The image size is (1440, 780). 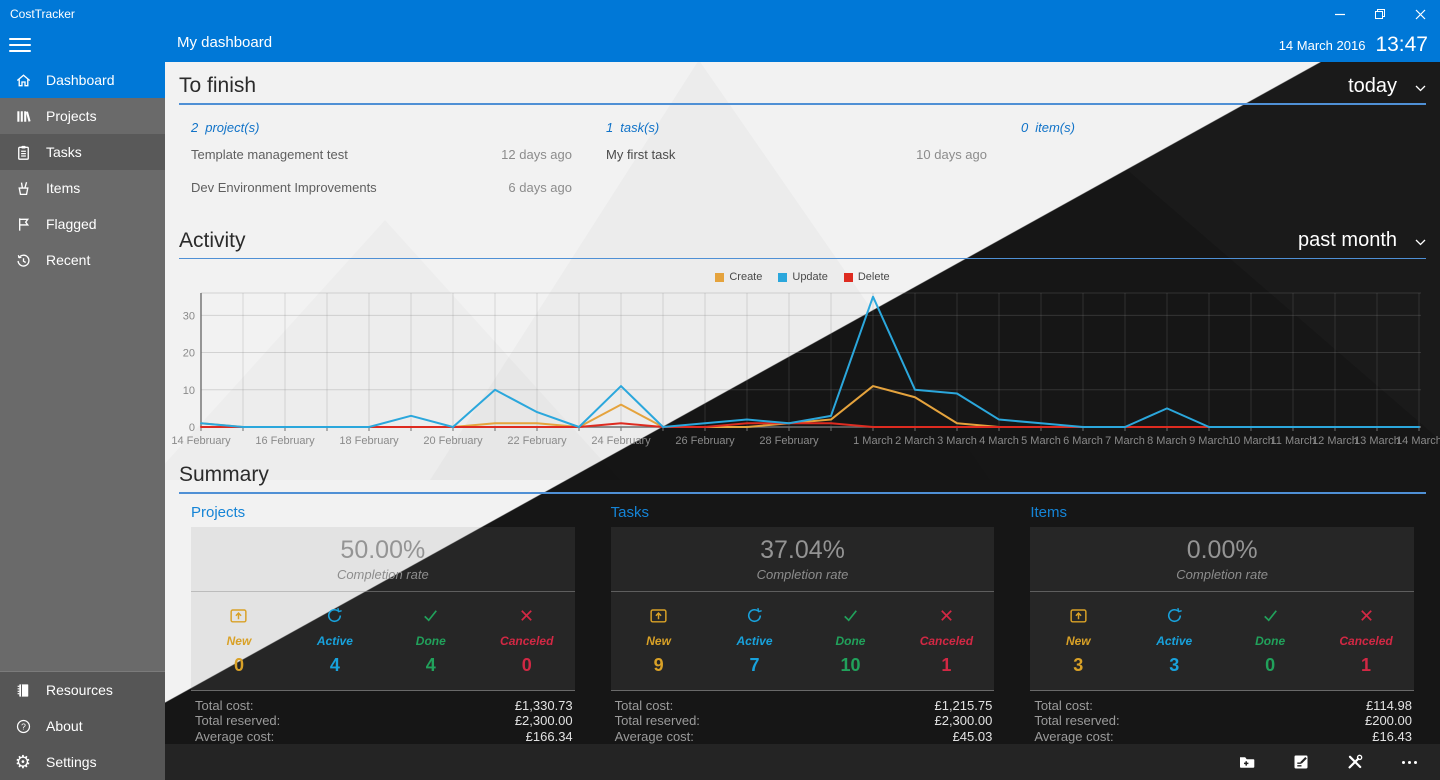 I want to click on sidebar-item-dashboard: Dashboard, so click(x=82, y=80).